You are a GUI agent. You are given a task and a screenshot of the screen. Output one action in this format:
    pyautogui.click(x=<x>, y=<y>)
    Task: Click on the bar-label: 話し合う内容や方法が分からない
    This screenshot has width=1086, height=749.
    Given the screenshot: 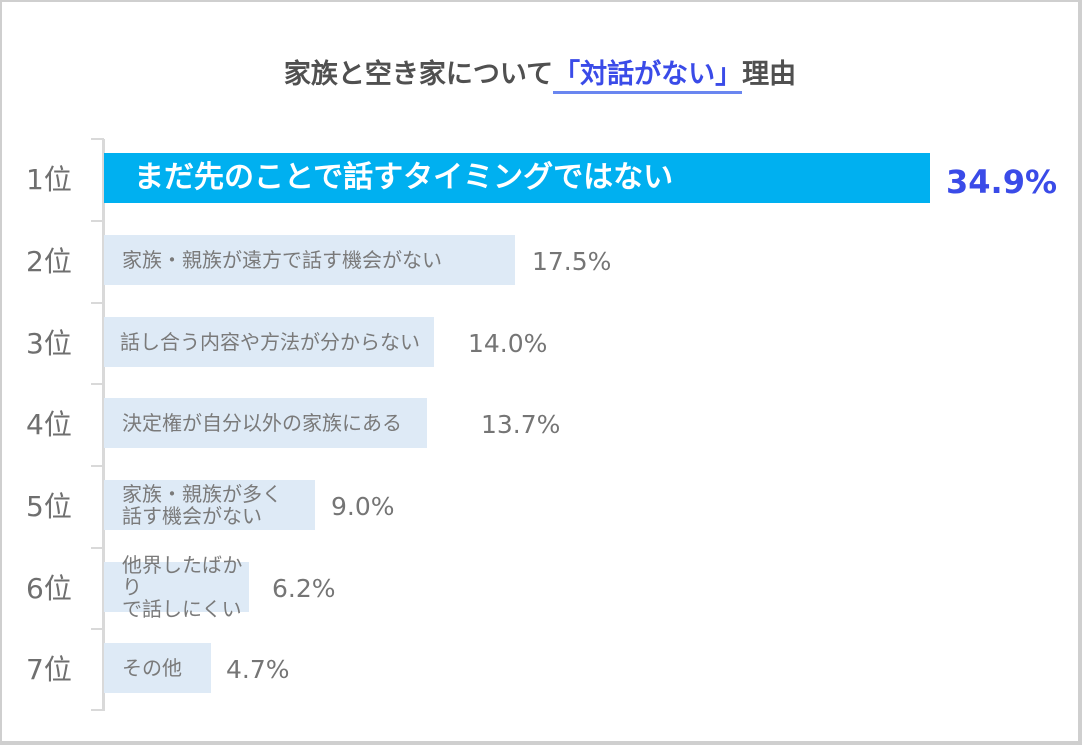 What is the action you would take?
    pyautogui.click(x=270, y=342)
    